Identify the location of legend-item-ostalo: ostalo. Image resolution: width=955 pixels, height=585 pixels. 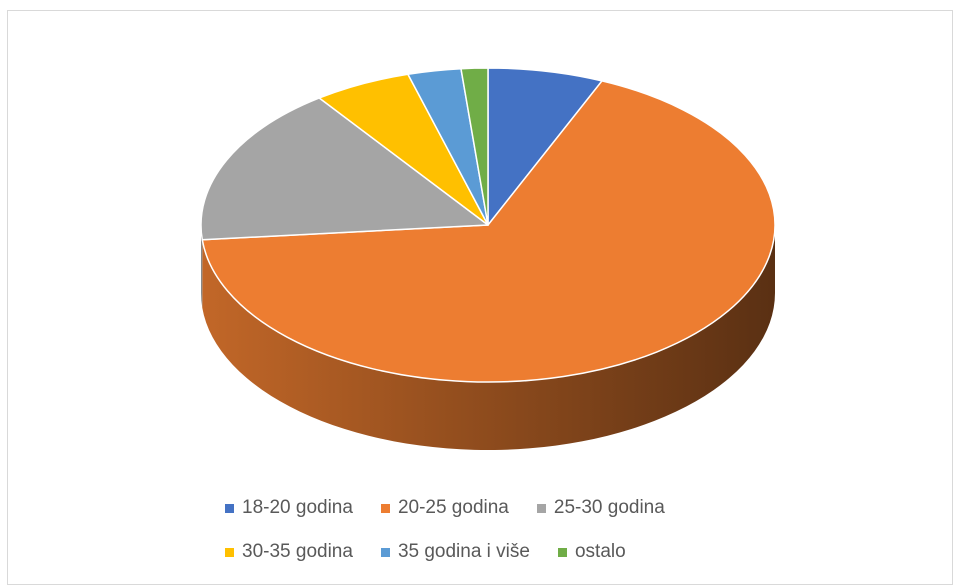
(591, 552).